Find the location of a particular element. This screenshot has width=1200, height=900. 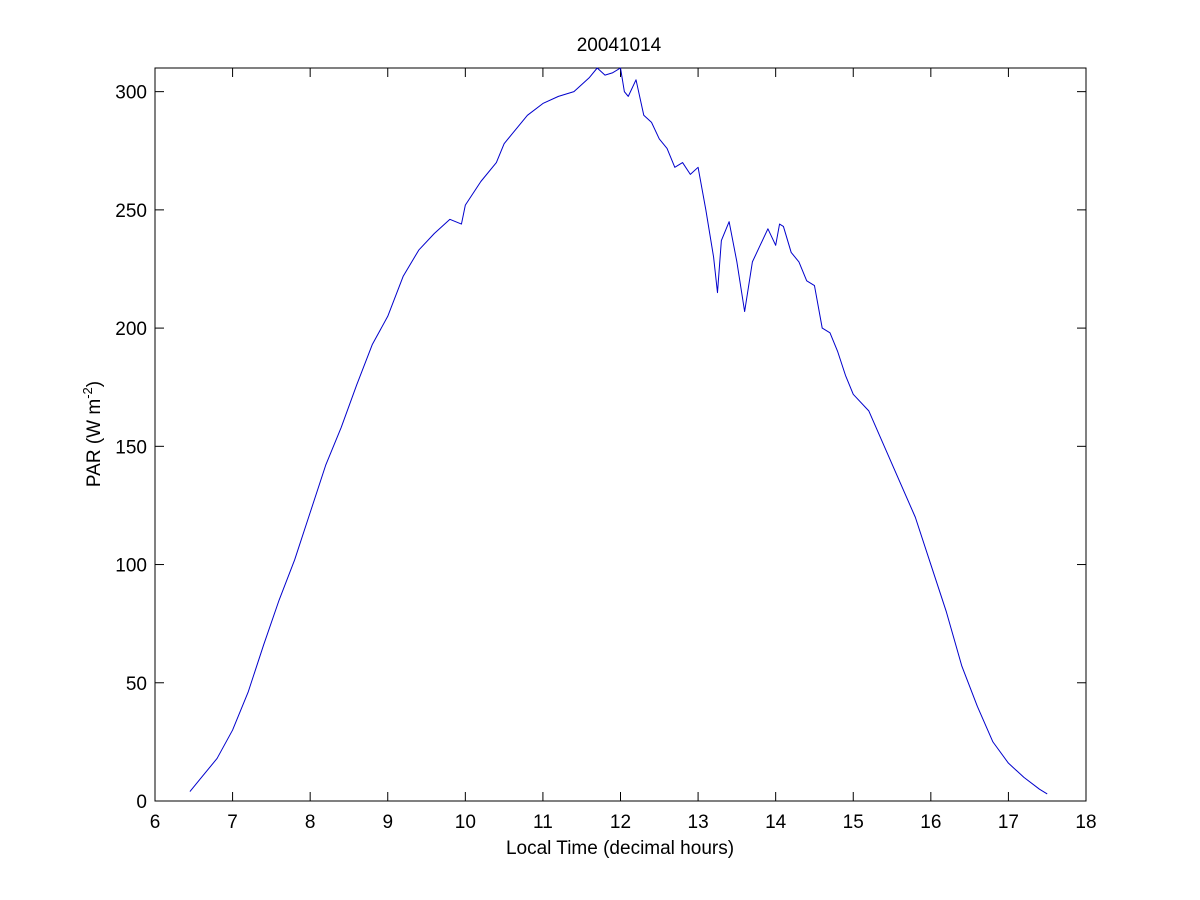

x-tick-label: 16 is located at coordinates (930, 822).